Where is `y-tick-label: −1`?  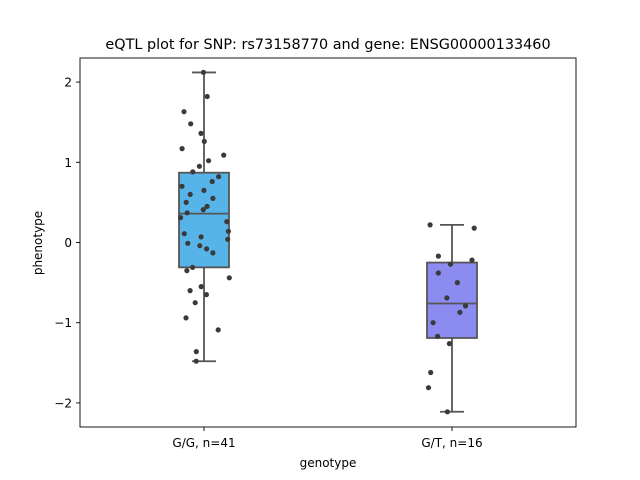
y-tick-label: −1 is located at coordinates (63, 323).